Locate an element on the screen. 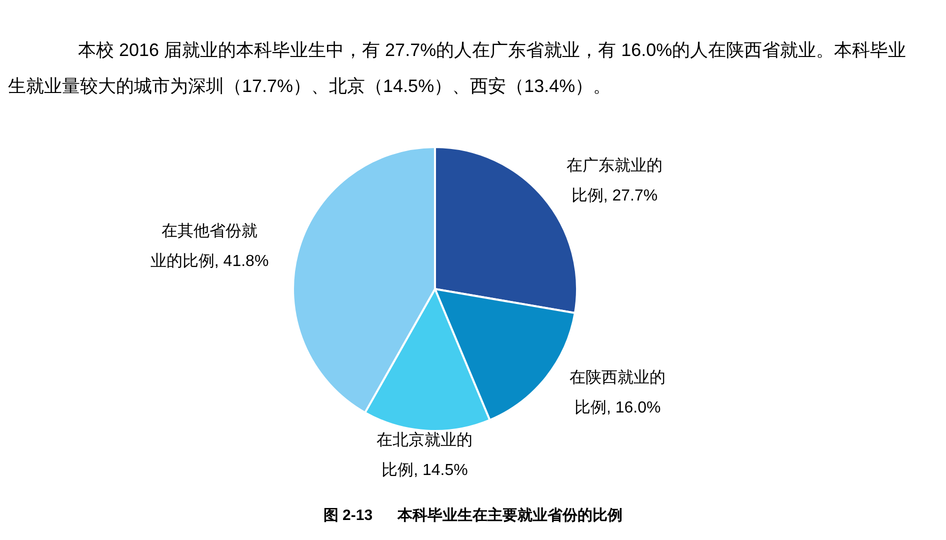 The width and height of the screenshot is (946, 540). text: 图 2-13 本科毕业生在主要就业省份的比例 is located at coordinates (473, 515).